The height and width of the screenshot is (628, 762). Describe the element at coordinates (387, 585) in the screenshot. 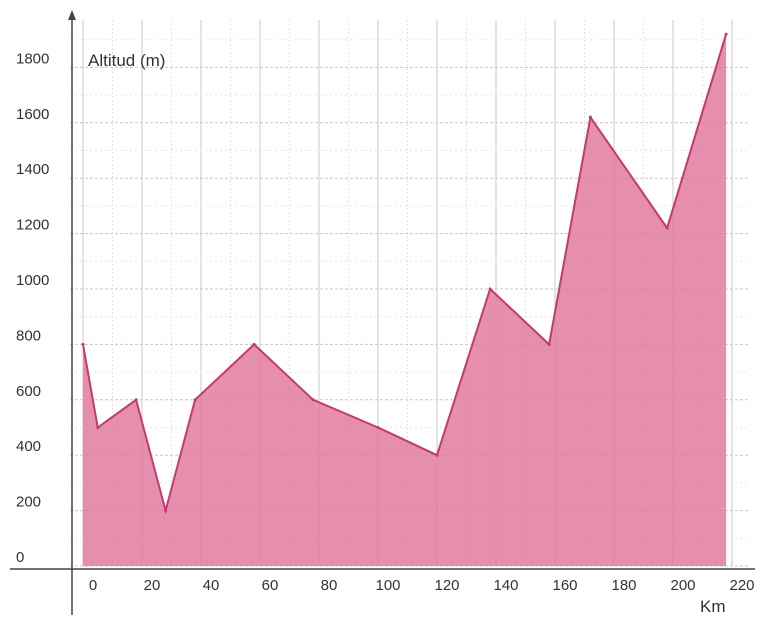

I see `x-tick-label: 100` at that location.